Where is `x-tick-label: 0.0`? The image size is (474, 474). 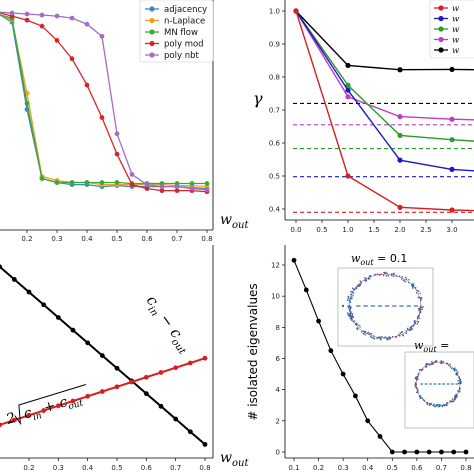 x-tick-label: 0.0 is located at coordinates (295, 230).